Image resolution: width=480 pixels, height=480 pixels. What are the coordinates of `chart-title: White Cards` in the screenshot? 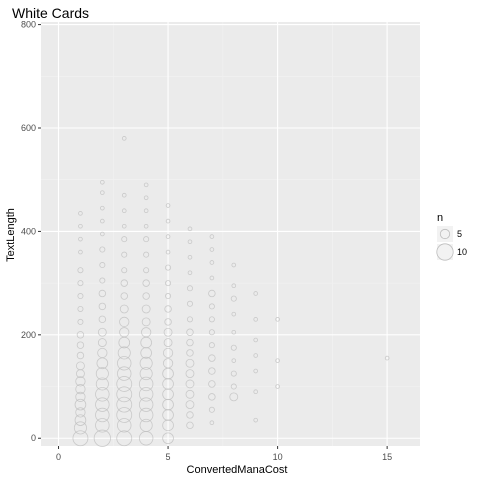 It's located at (50, 13).